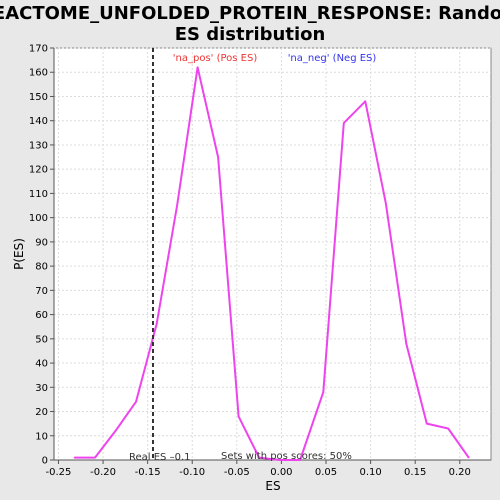 Image resolution: width=500 pixels, height=500 pixels. Describe the element at coordinates (38, 49) in the screenshot. I see `y-tick-label: 170` at that location.